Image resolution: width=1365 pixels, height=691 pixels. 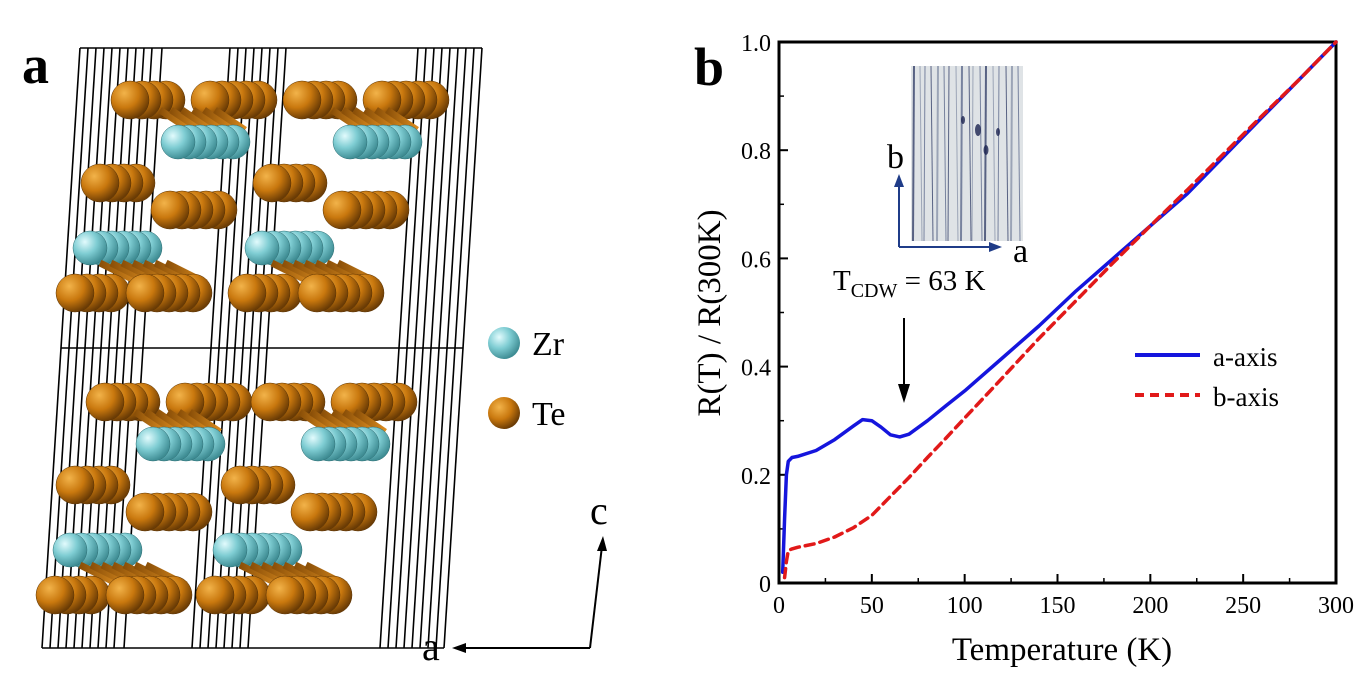 What do you see at coordinates (756, 369) in the screenshot?
I see `y-tick-label: 0.4` at bounding box center [756, 369].